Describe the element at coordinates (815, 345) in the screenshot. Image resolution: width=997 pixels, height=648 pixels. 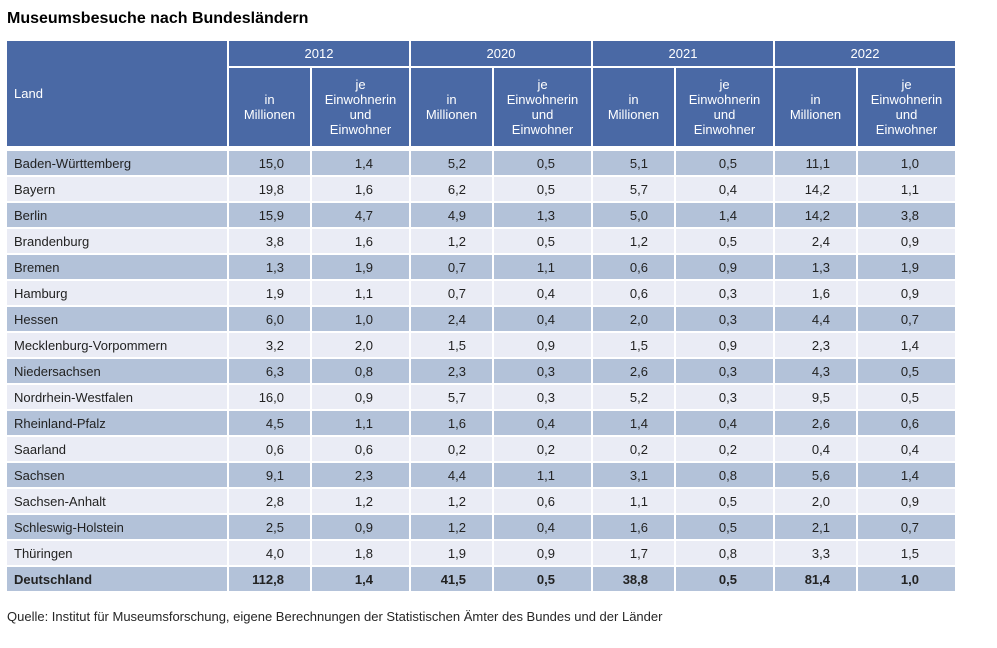
I see `value-cell: 2,3` at that location.